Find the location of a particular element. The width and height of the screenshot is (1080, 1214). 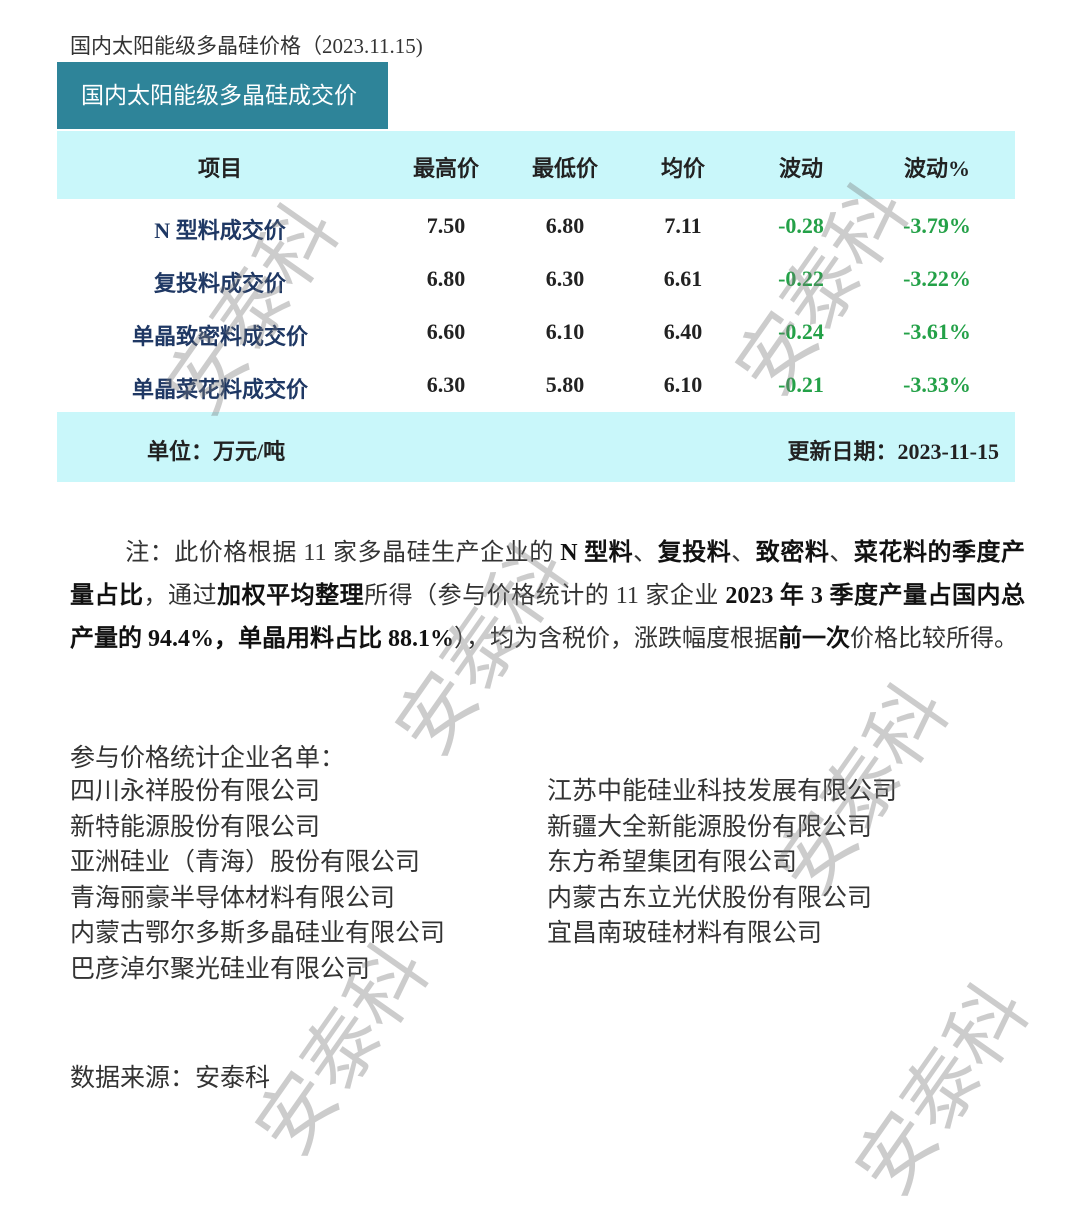

table-row: 单晶致密料成交价 6.60 6.10 6.40 -0.24 -3.61% is located at coordinates (536, 339).